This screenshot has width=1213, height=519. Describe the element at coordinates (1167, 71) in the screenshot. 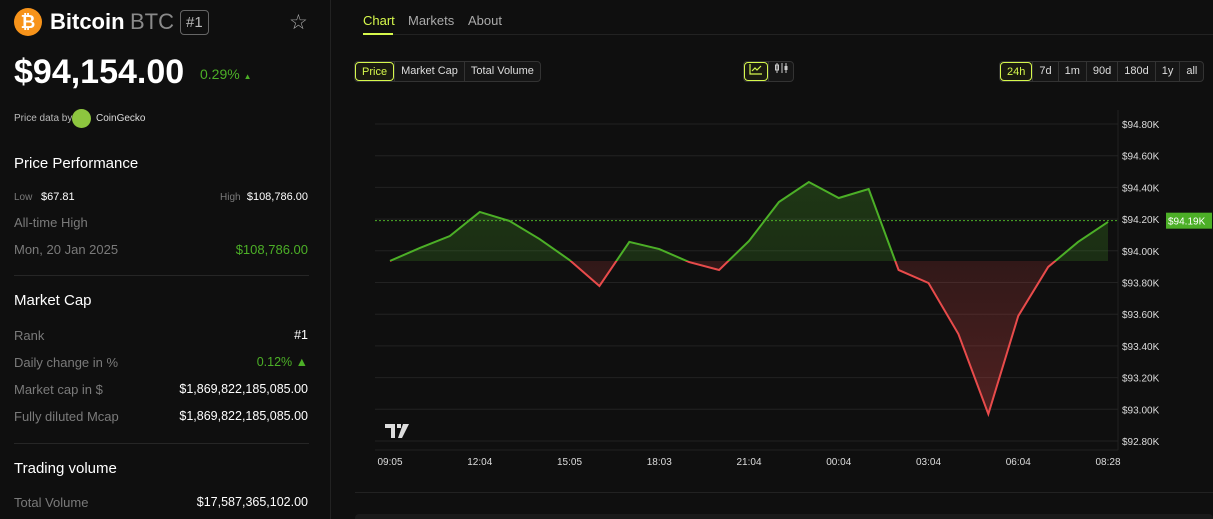

I see `range-1y-button: 1y` at that location.